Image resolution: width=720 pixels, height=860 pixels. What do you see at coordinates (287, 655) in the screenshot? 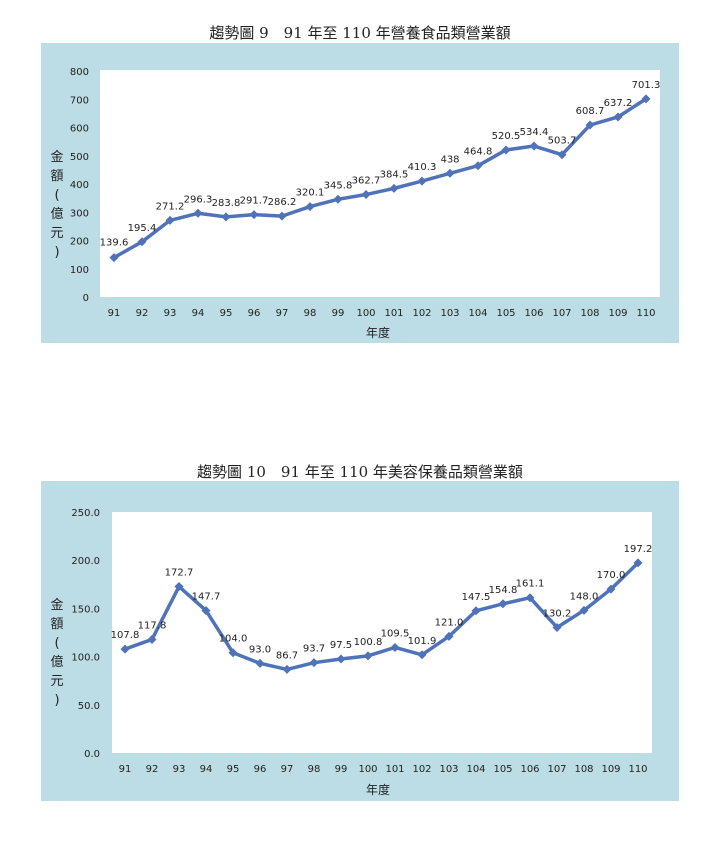
I see `data-label: 86.7` at bounding box center [287, 655].